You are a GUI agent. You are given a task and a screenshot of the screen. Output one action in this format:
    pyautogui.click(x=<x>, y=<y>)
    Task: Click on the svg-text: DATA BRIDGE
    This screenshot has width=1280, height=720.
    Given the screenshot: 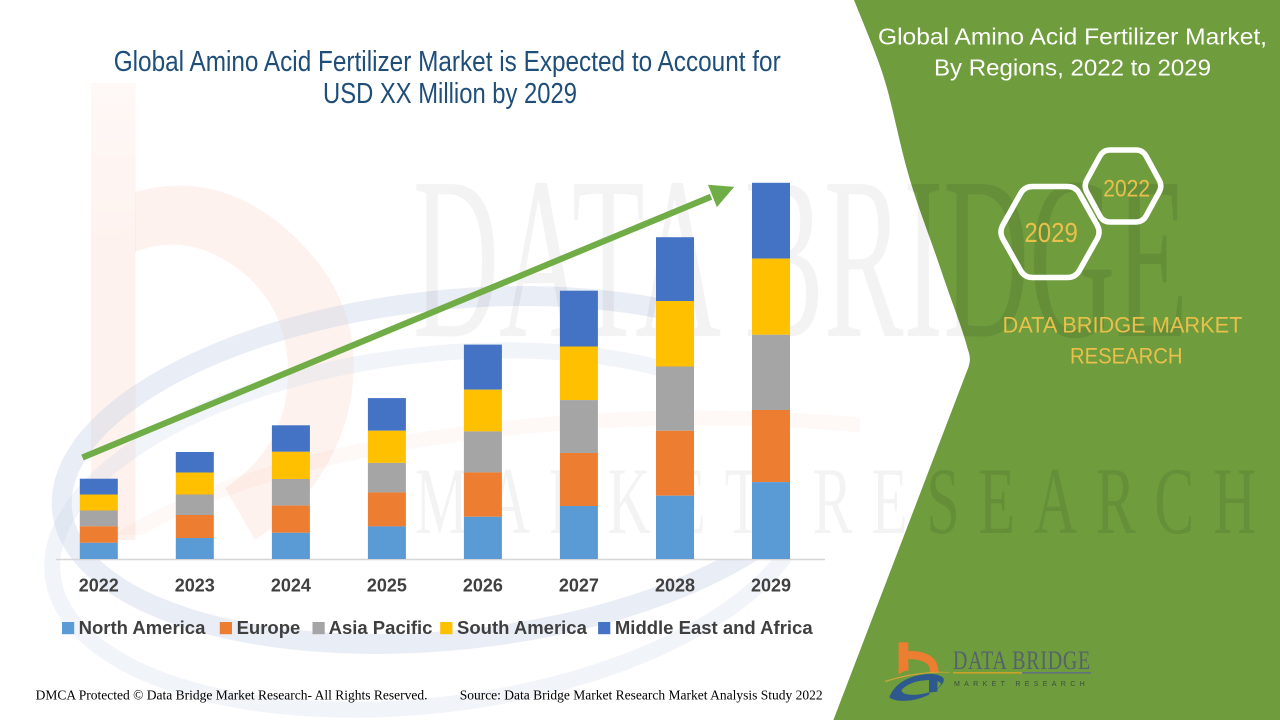 What is the action you would take?
    pyautogui.click(x=1022, y=660)
    